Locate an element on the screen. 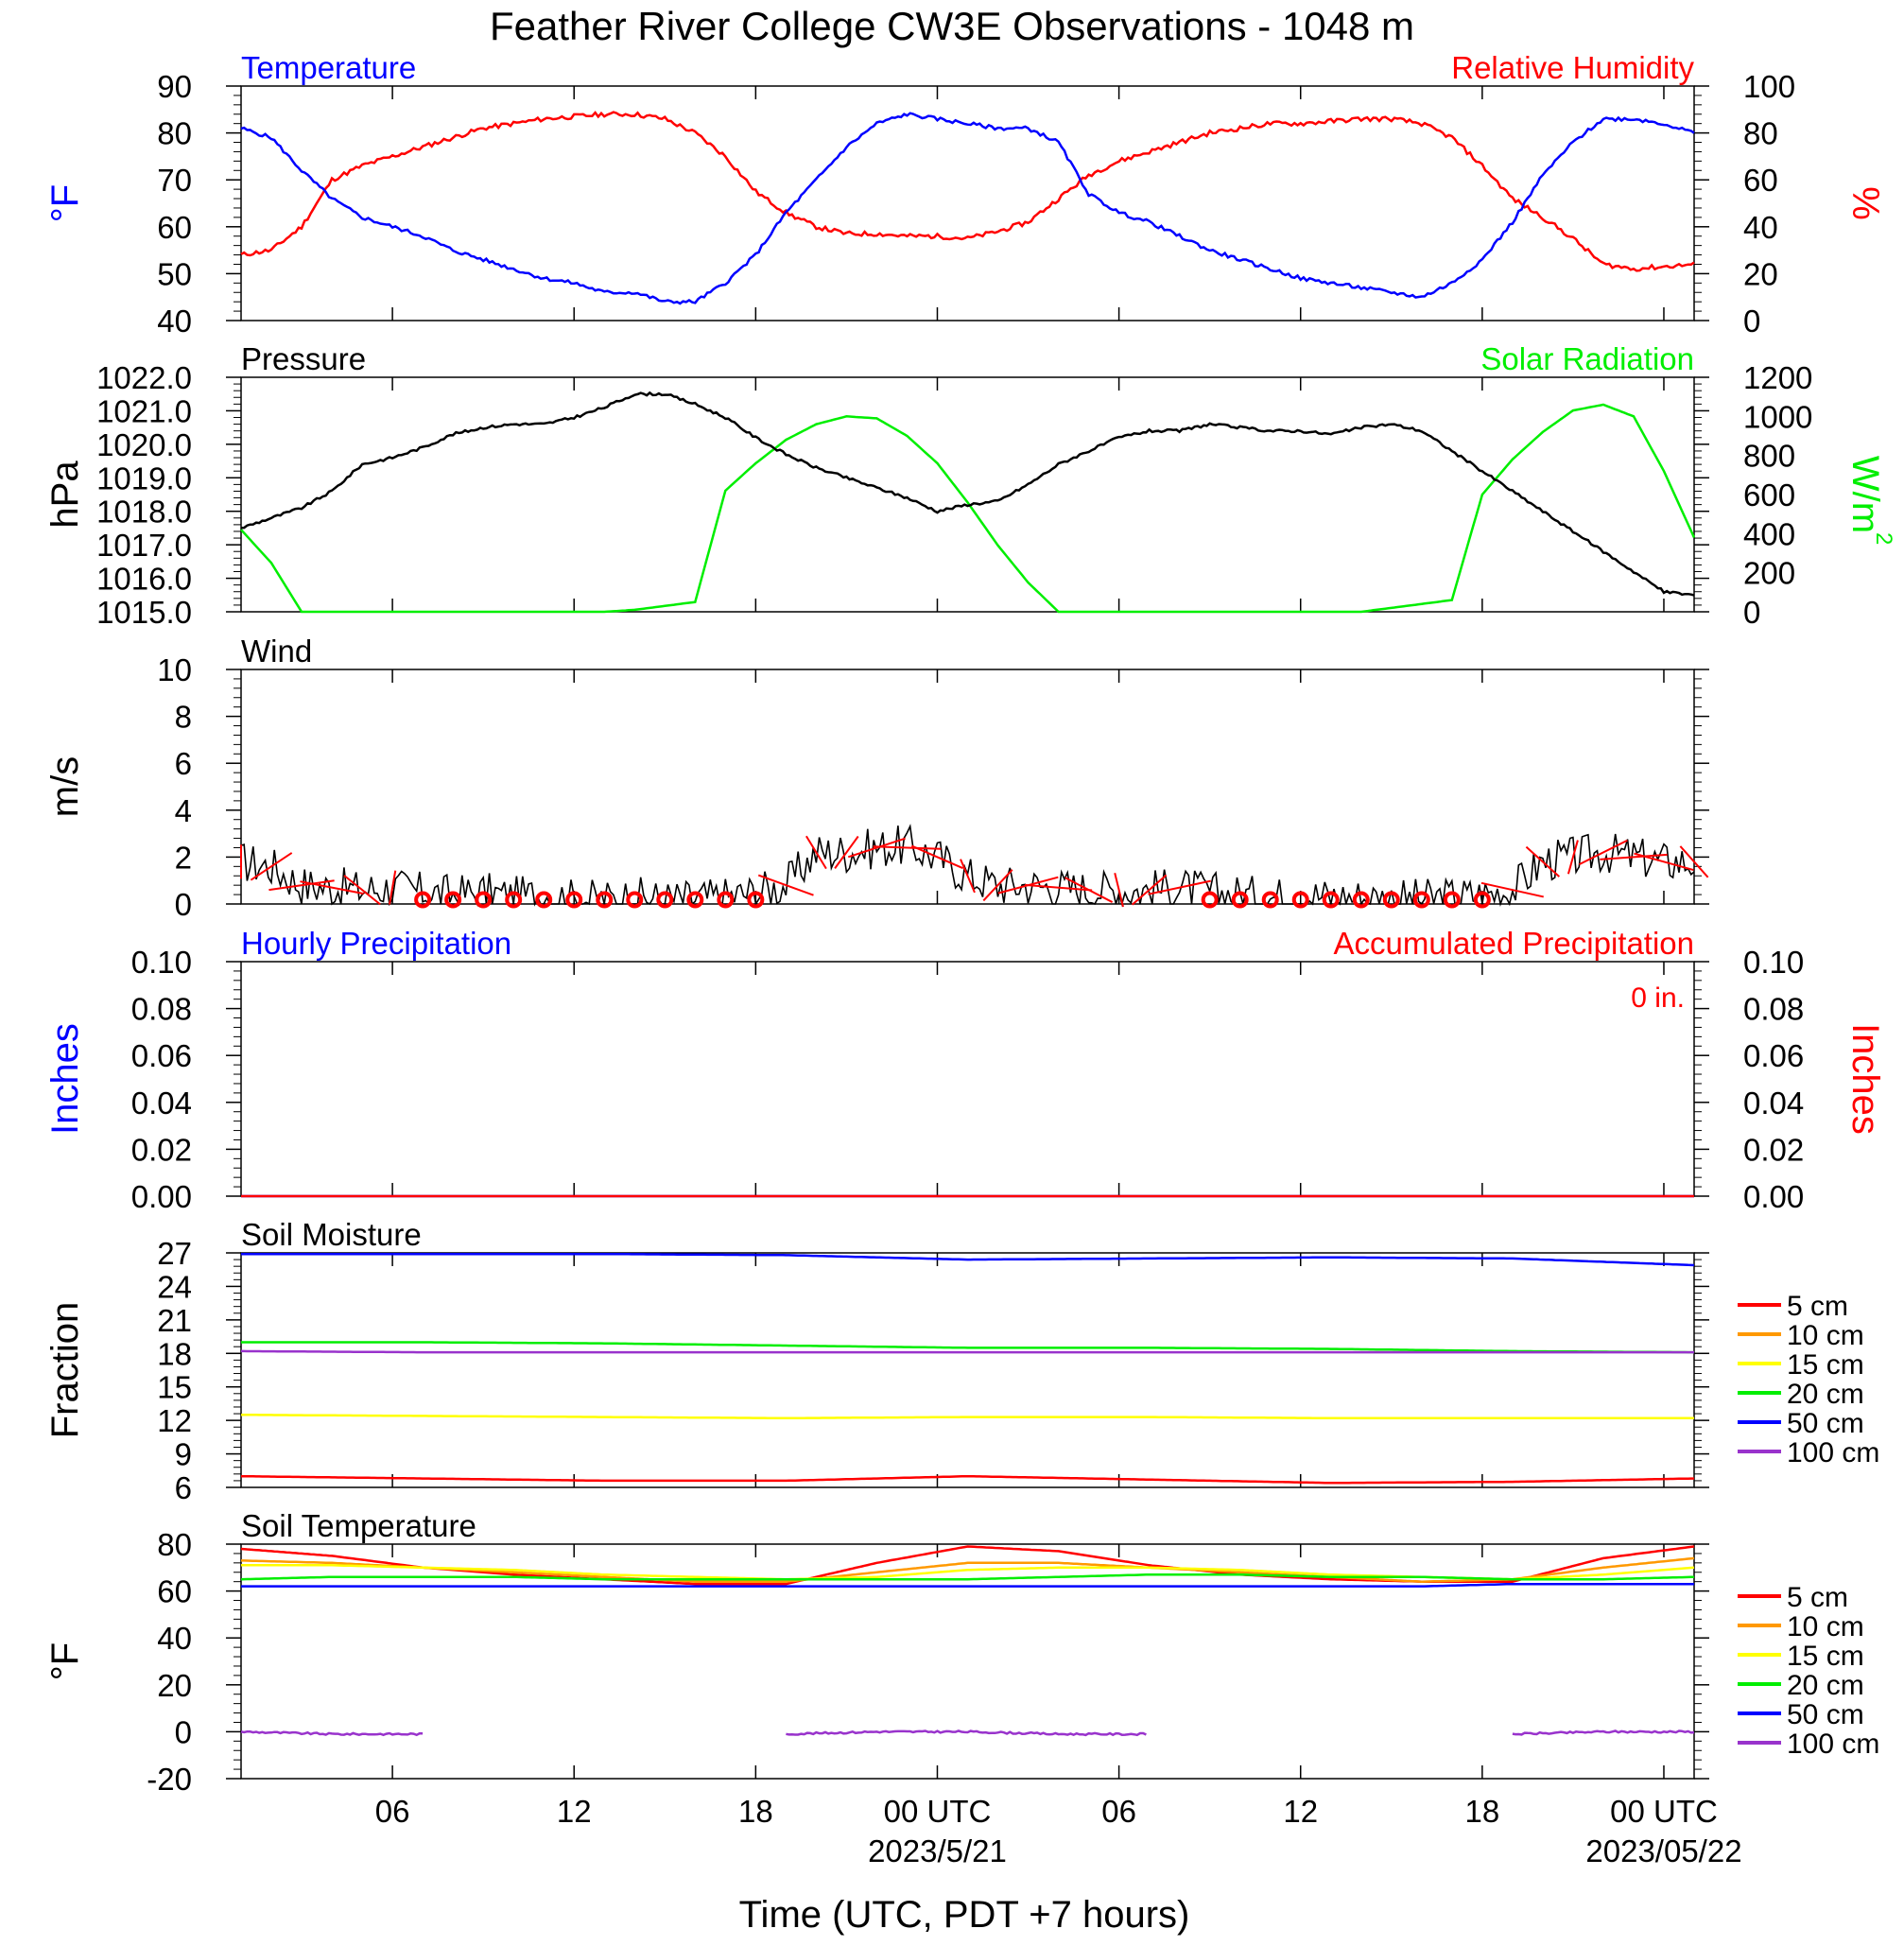  wind-left-title: Wind is located at coordinates (277, 651).